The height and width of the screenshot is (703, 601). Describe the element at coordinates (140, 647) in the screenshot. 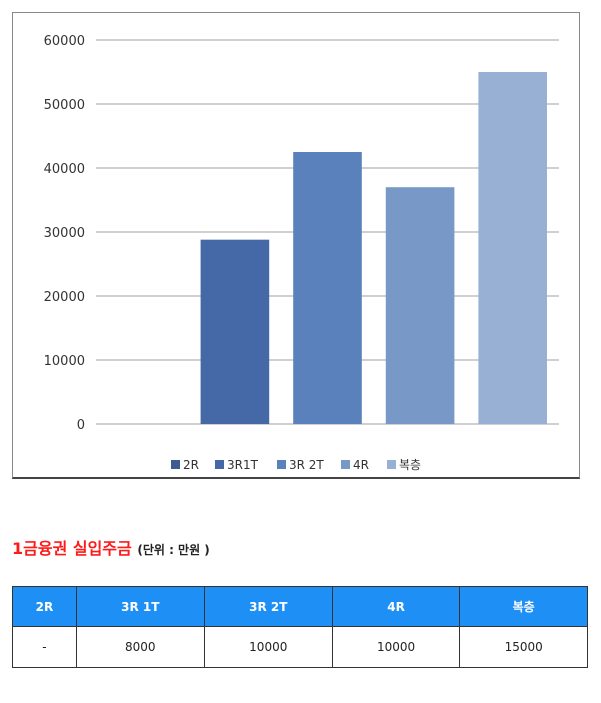

I see `table-cell: 8000` at that location.